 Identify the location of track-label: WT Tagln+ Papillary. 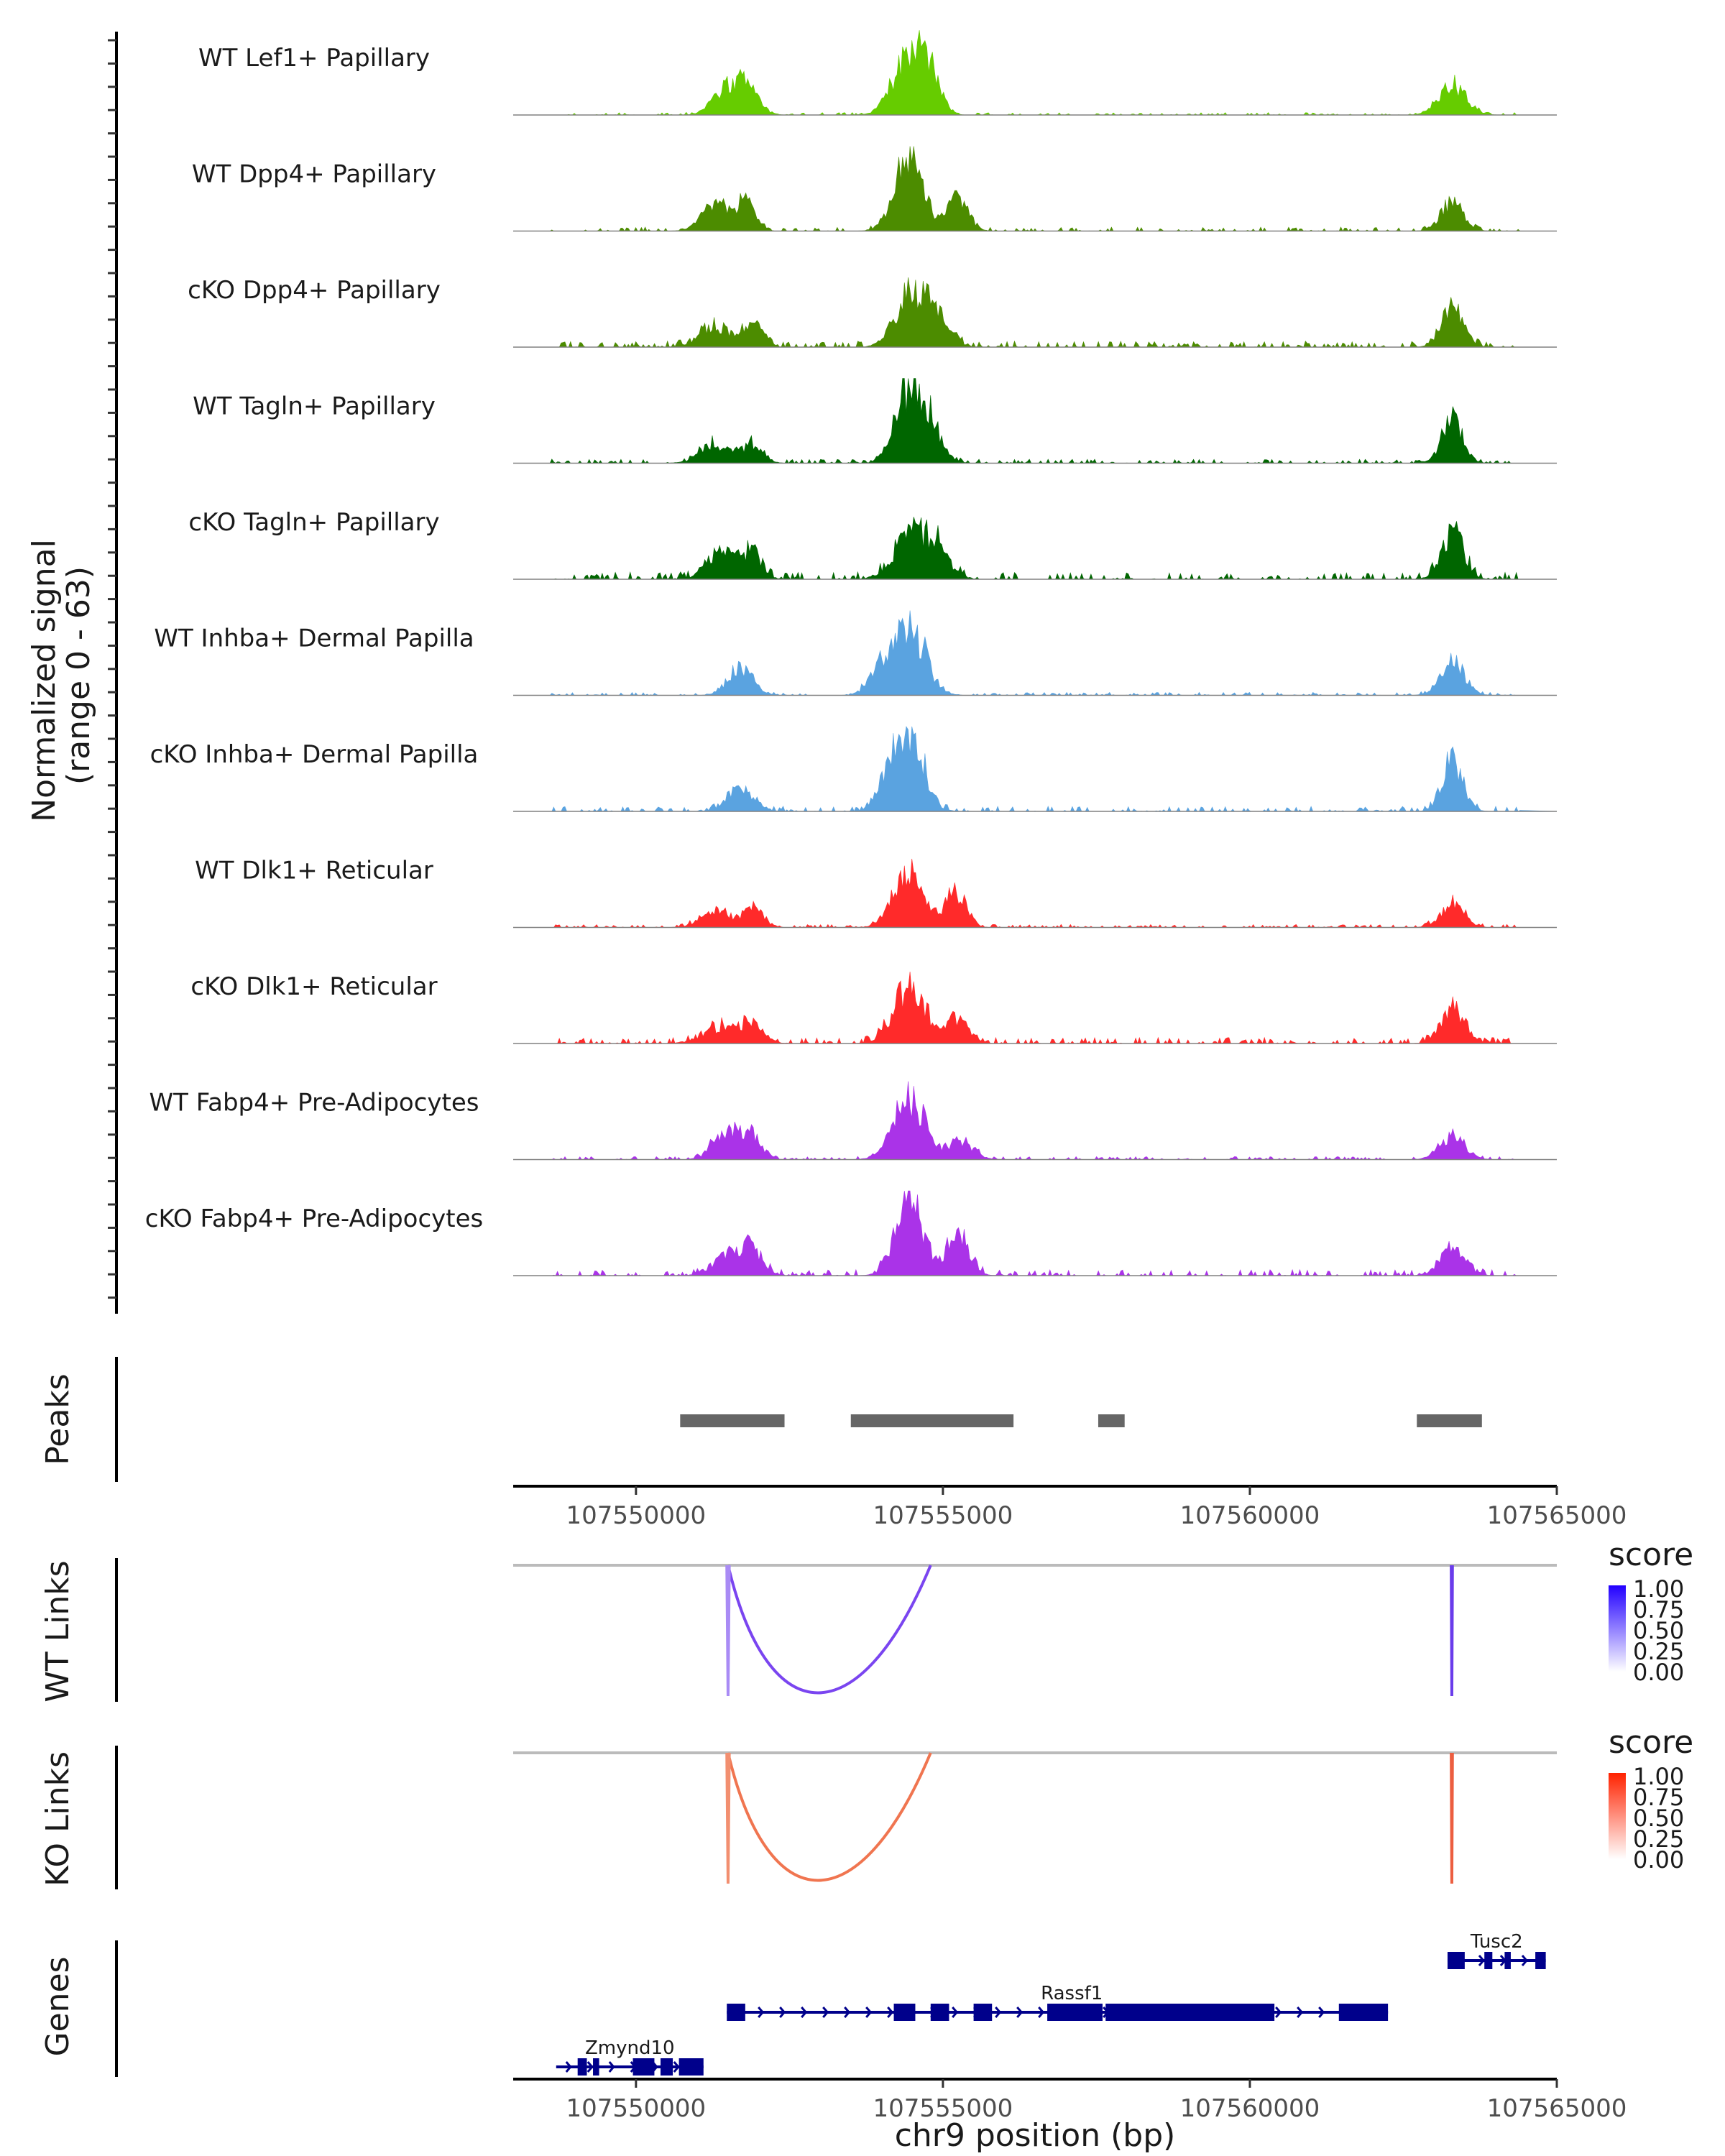
(314, 407).